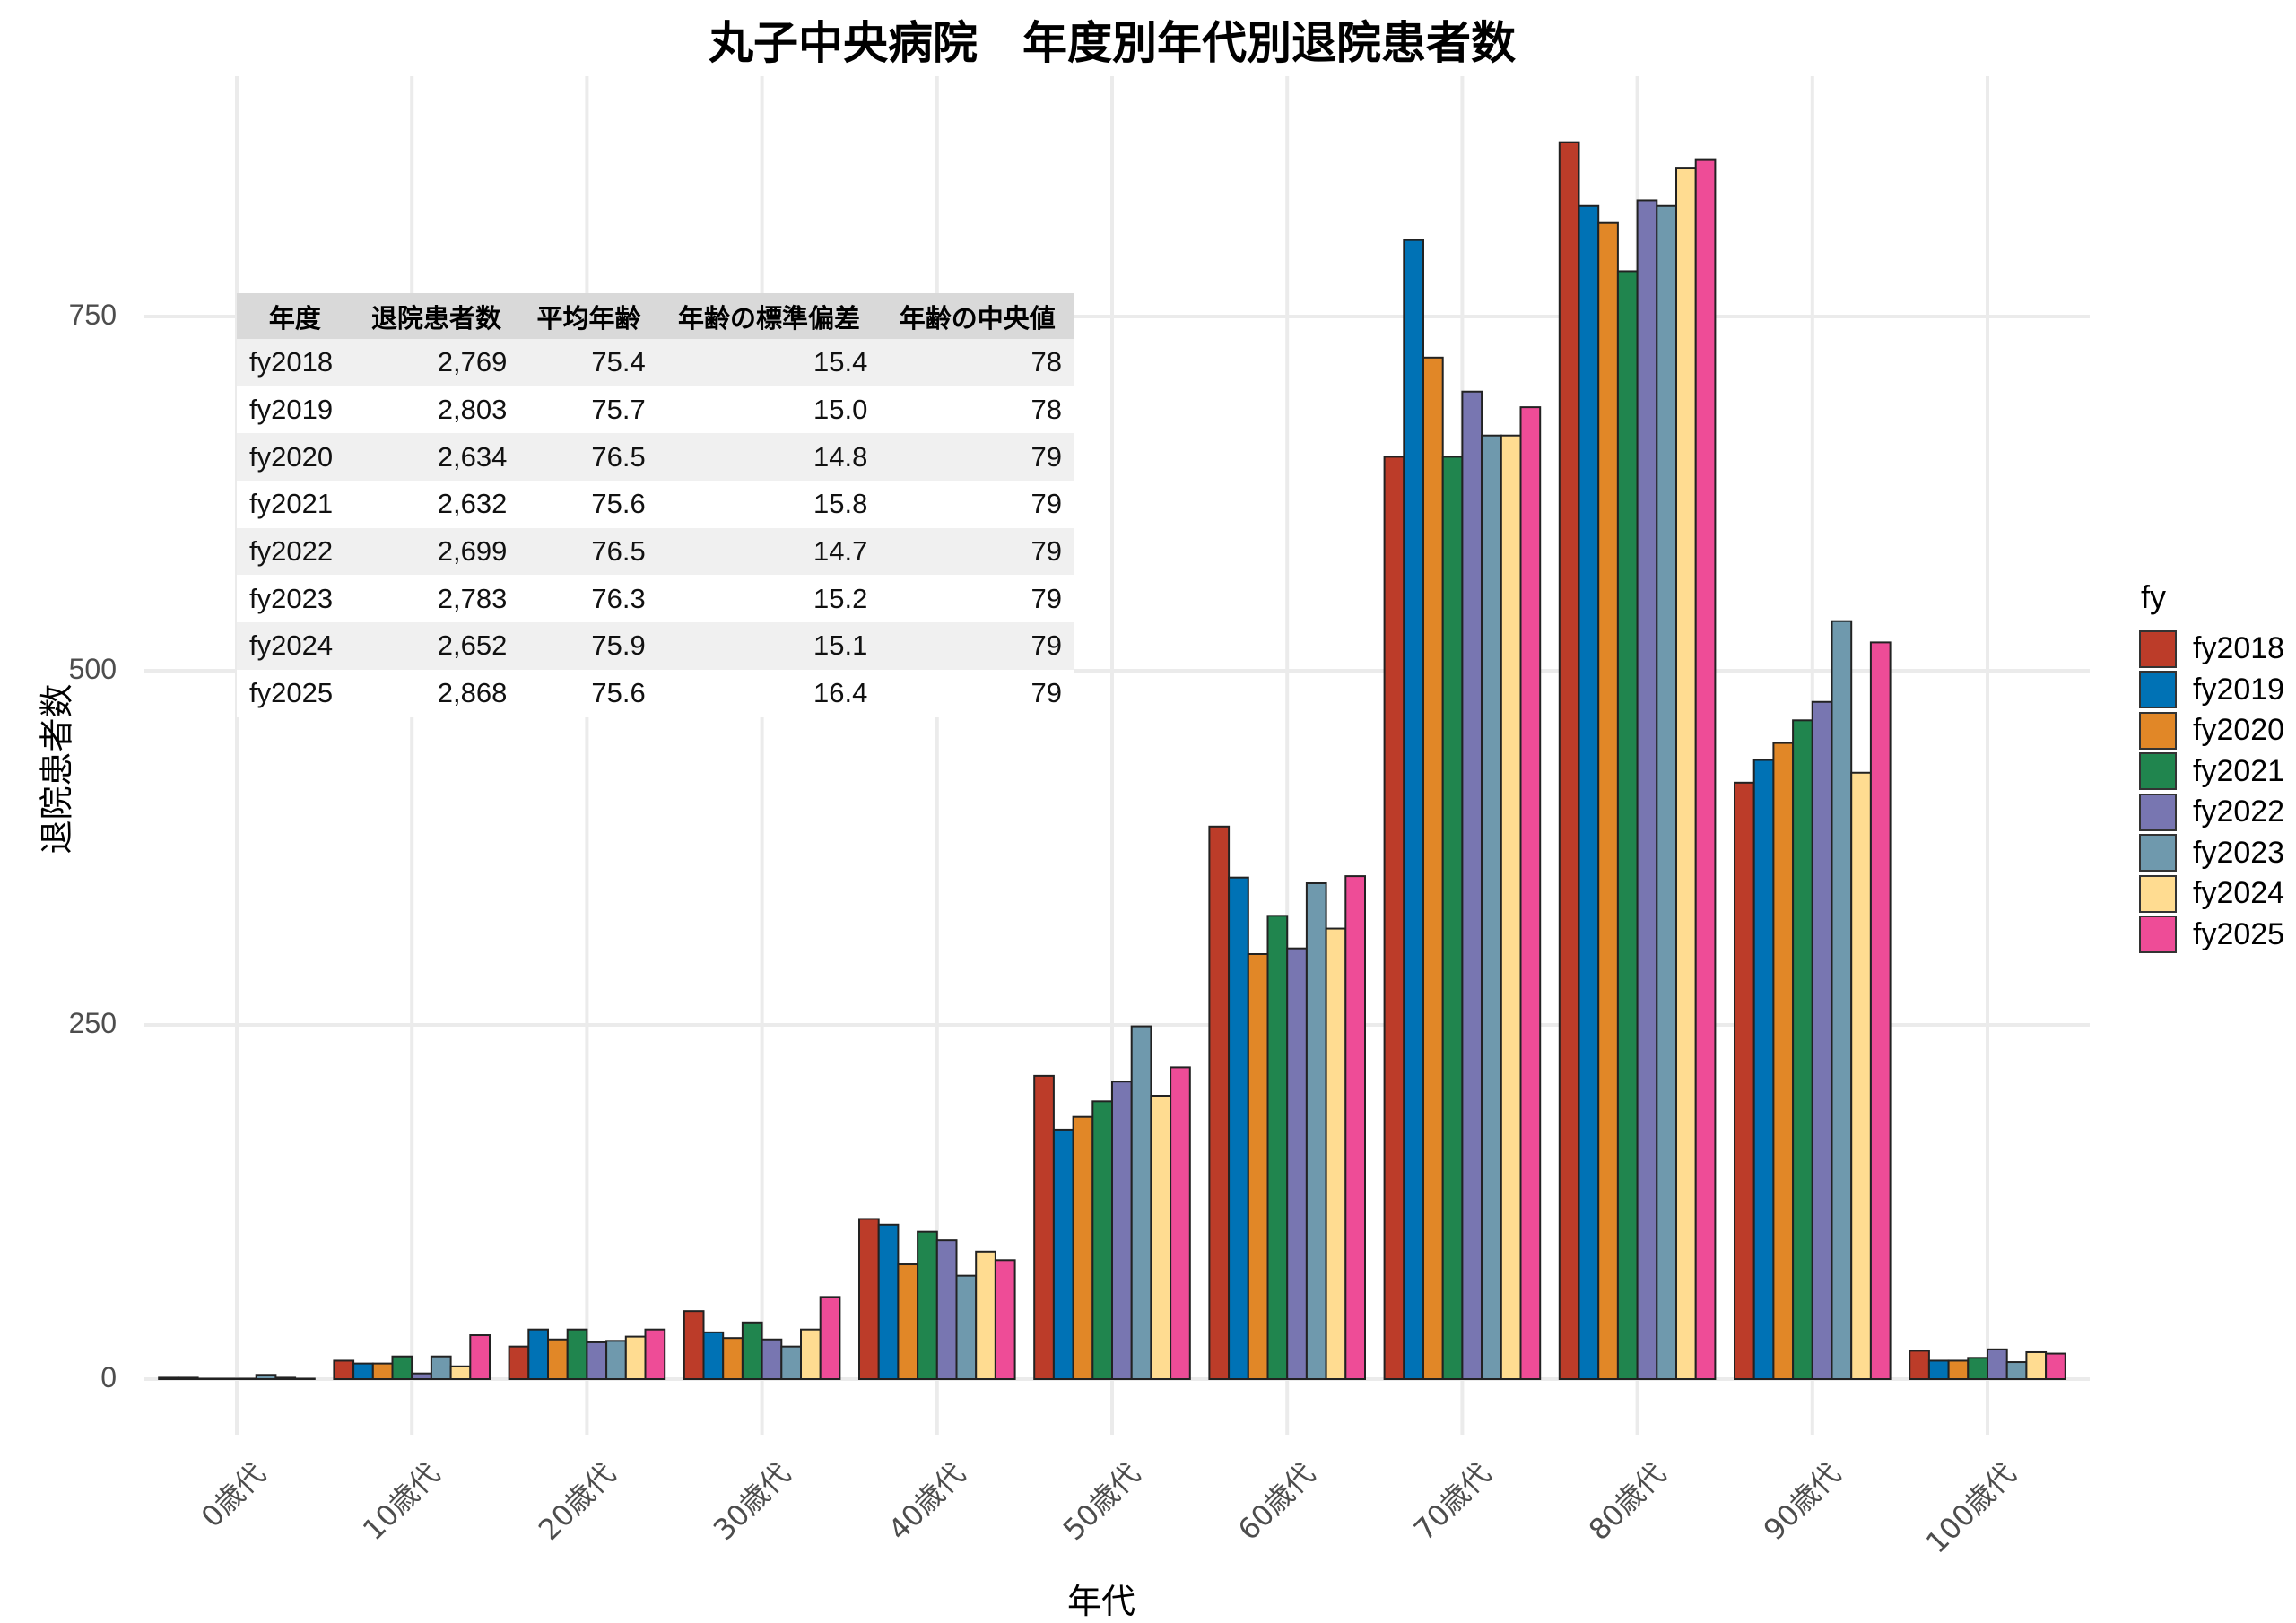 Image resolution: width=2296 pixels, height=1623 pixels. What do you see at coordinates (2154, 596) in the screenshot?
I see `legend-title: fy` at bounding box center [2154, 596].